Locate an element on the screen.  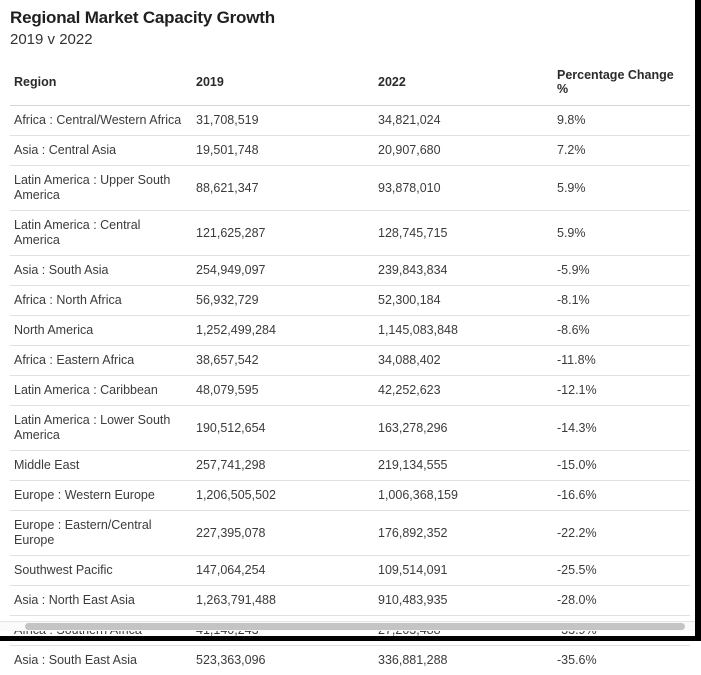
region-cell: Latin America : Upper South America is located at coordinates (101, 188).